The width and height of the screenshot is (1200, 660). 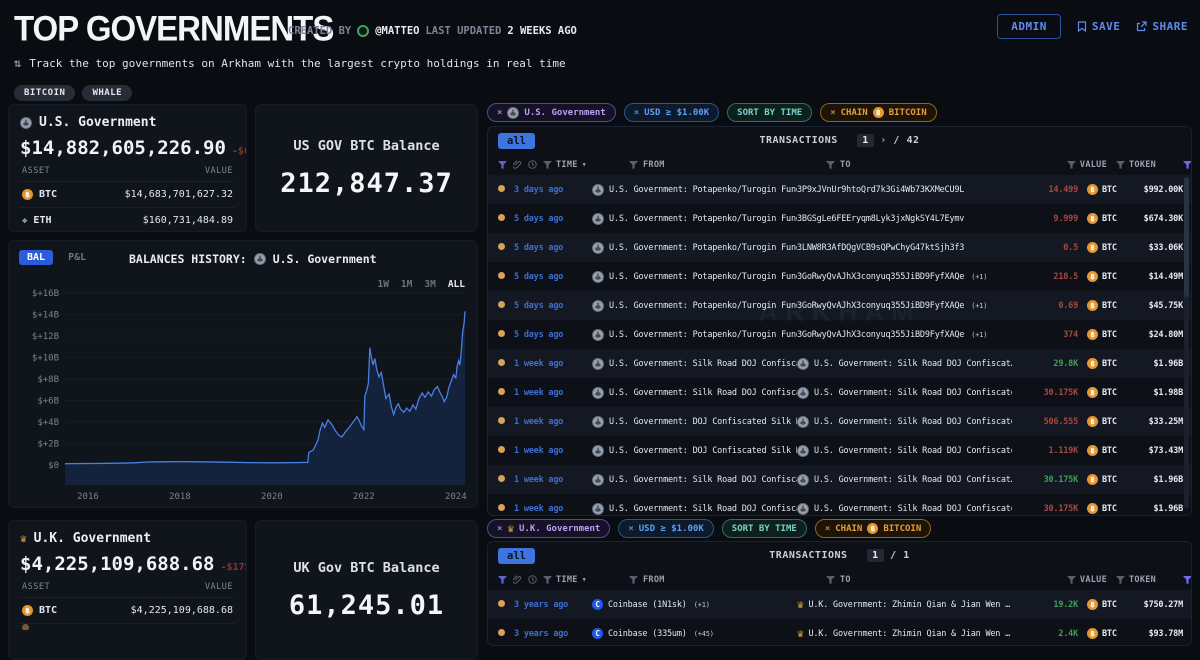 What do you see at coordinates (383, 284) in the screenshot?
I see `range-1w: 1W` at bounding box center [383, 284].